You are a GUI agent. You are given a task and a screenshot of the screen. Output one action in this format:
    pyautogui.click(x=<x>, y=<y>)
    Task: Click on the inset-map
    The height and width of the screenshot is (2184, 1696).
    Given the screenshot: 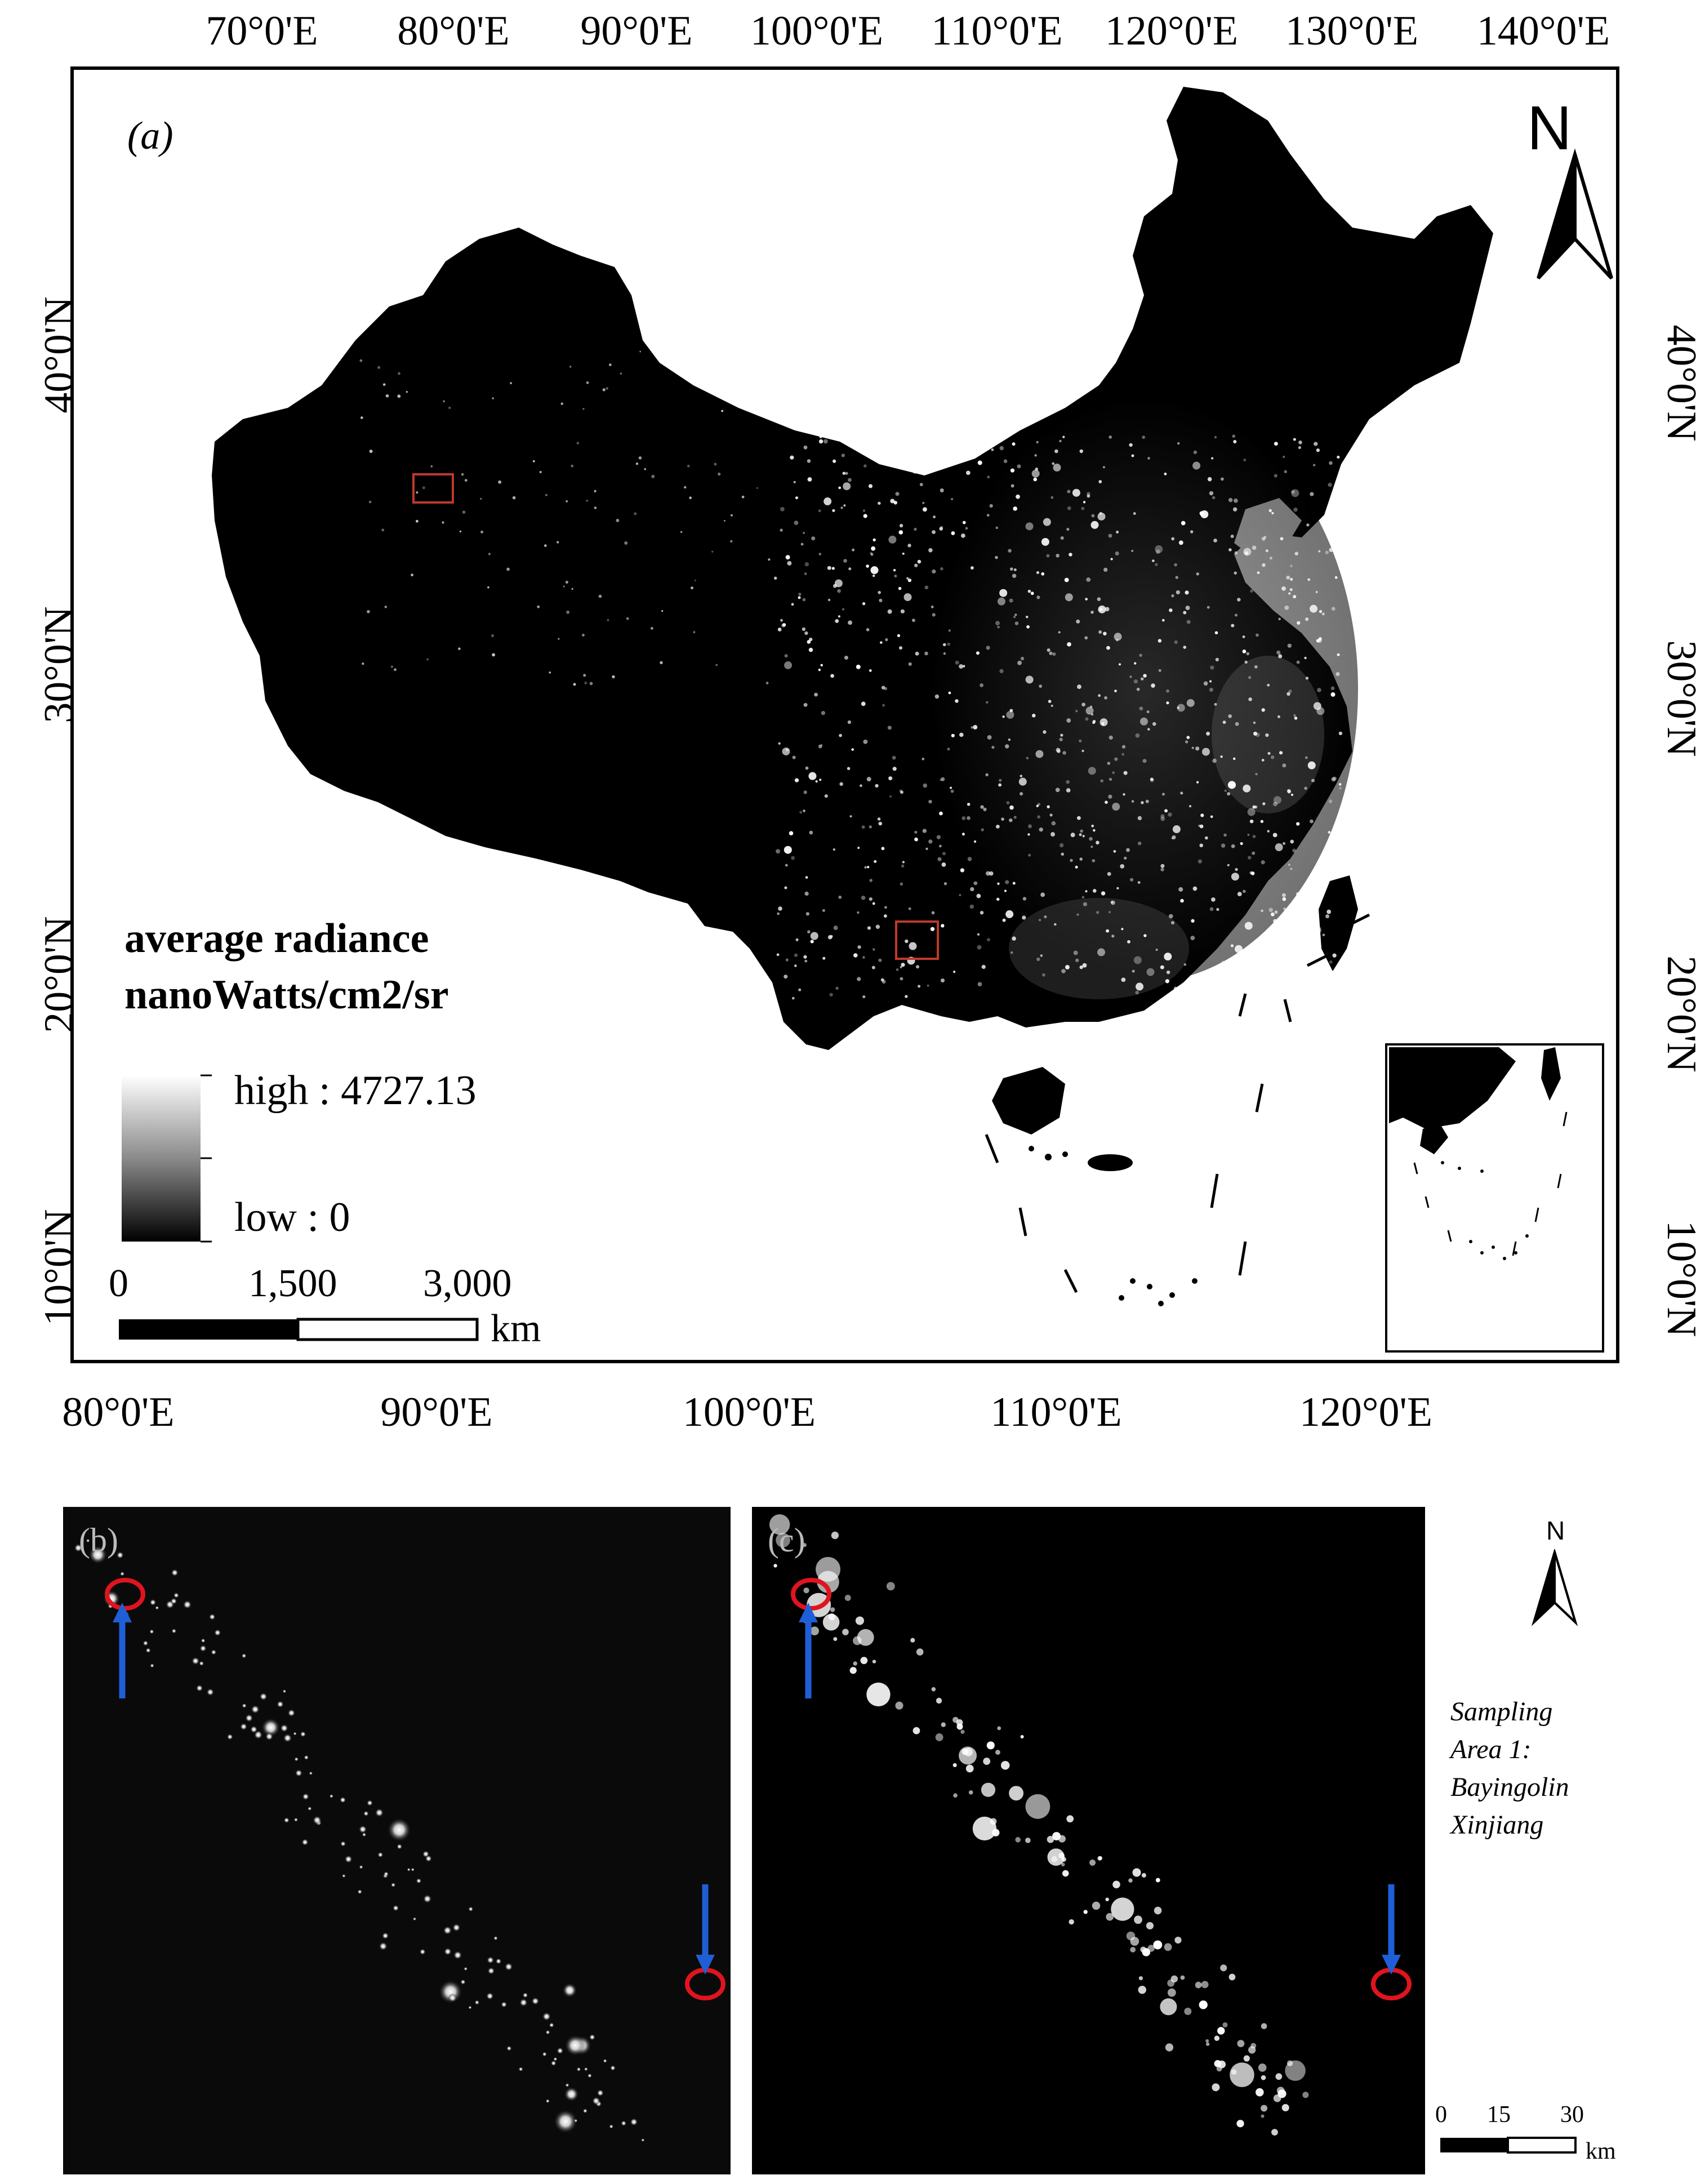 What is the action you would take?
    pyautogui.click(x=1494, y=1198)
    